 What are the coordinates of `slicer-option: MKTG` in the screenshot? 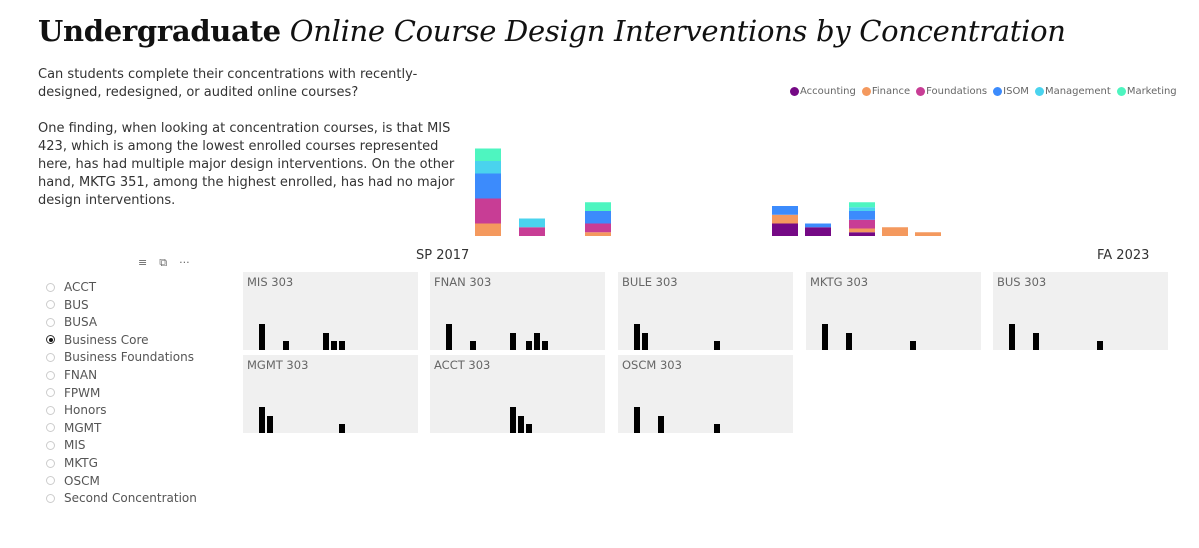 It's located at (72, 463).